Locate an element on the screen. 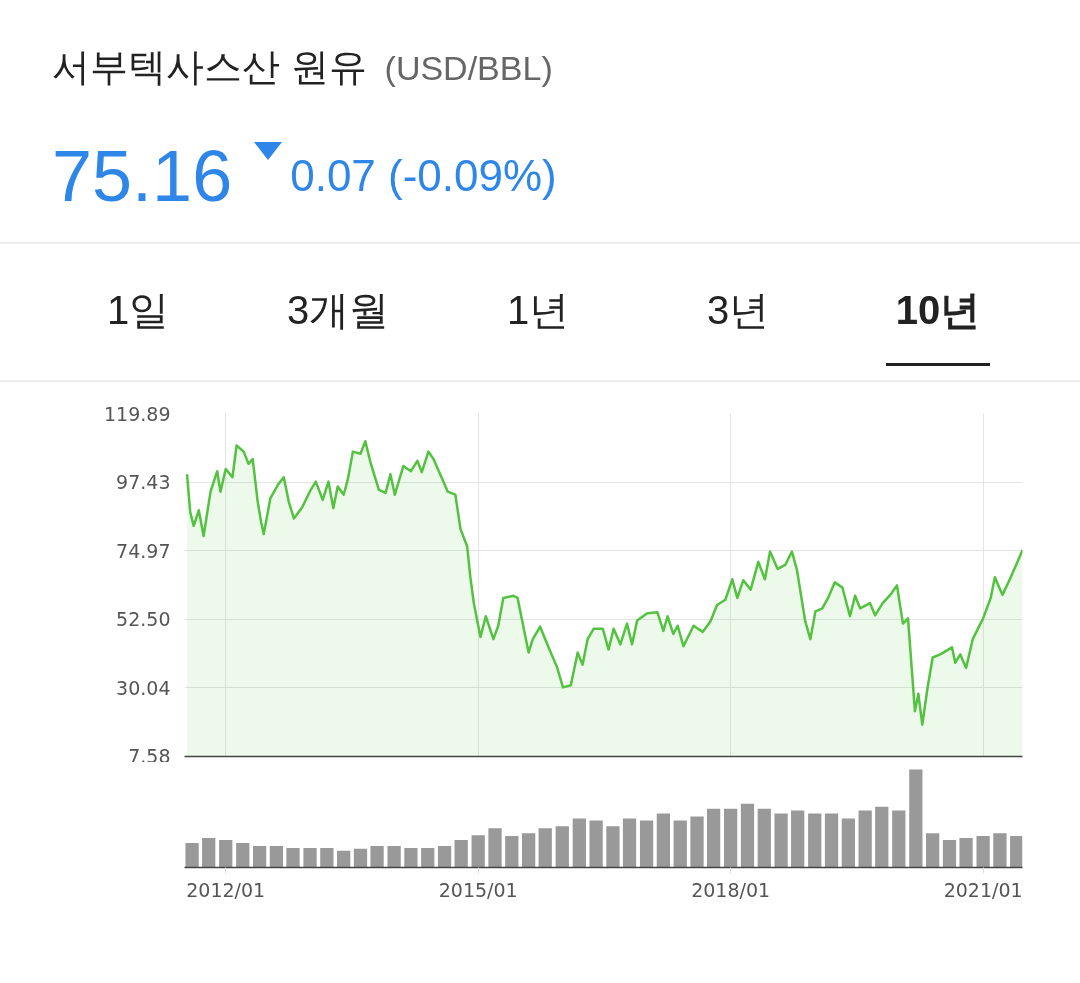 This screenshot has width=1080, height=983. text: 0.07 (-0.09%) is located at coordinates (423, 175).